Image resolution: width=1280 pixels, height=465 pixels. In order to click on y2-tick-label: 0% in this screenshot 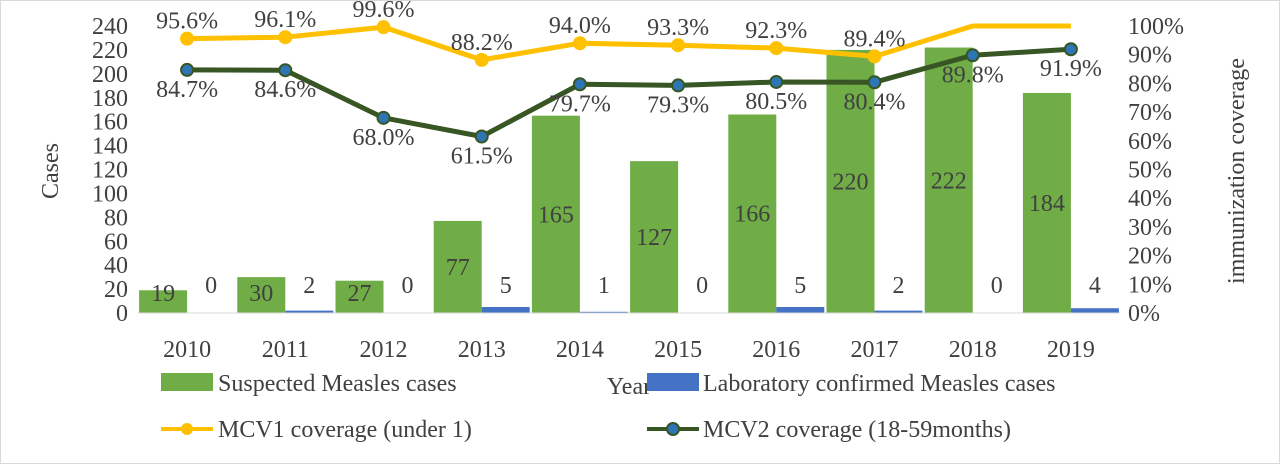, I will do `click(1144, 314)`.